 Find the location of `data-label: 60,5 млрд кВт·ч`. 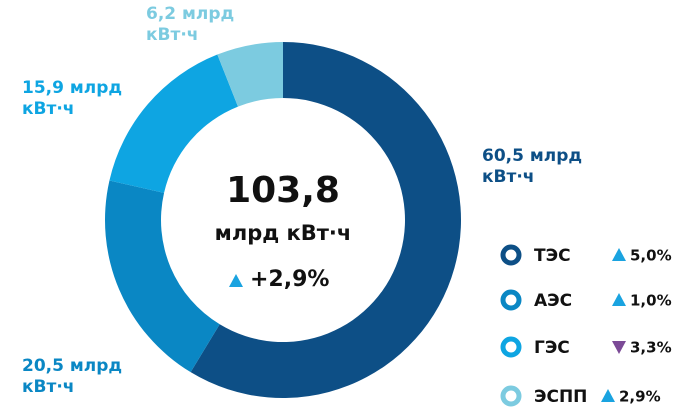

data-label: 60,5 млрд кВт·ч is located at coordinates (532, 166).